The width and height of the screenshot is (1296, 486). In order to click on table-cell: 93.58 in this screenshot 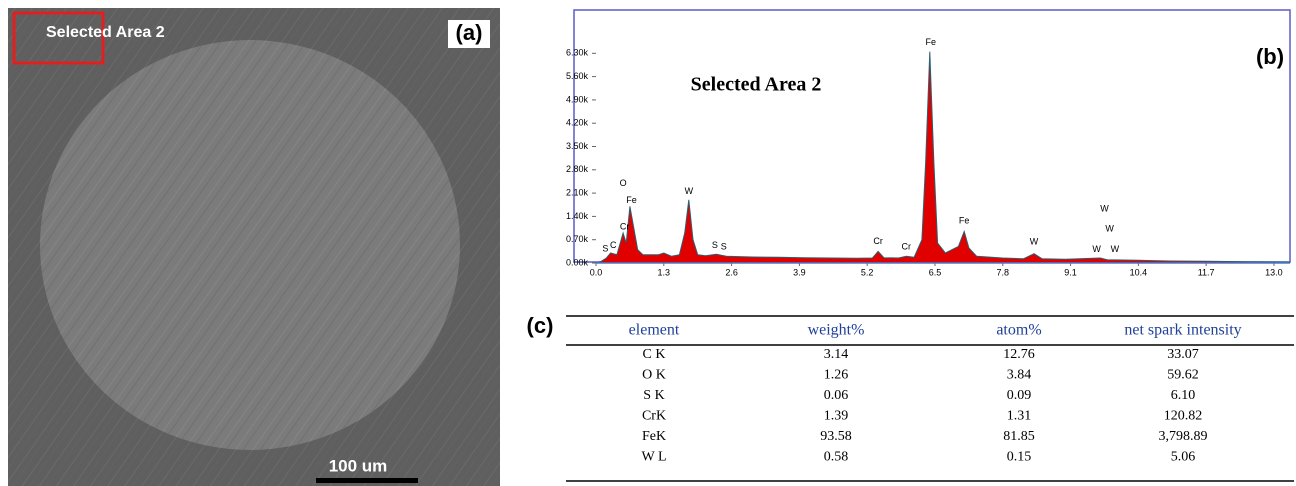, I will do `click(836, 436)`.